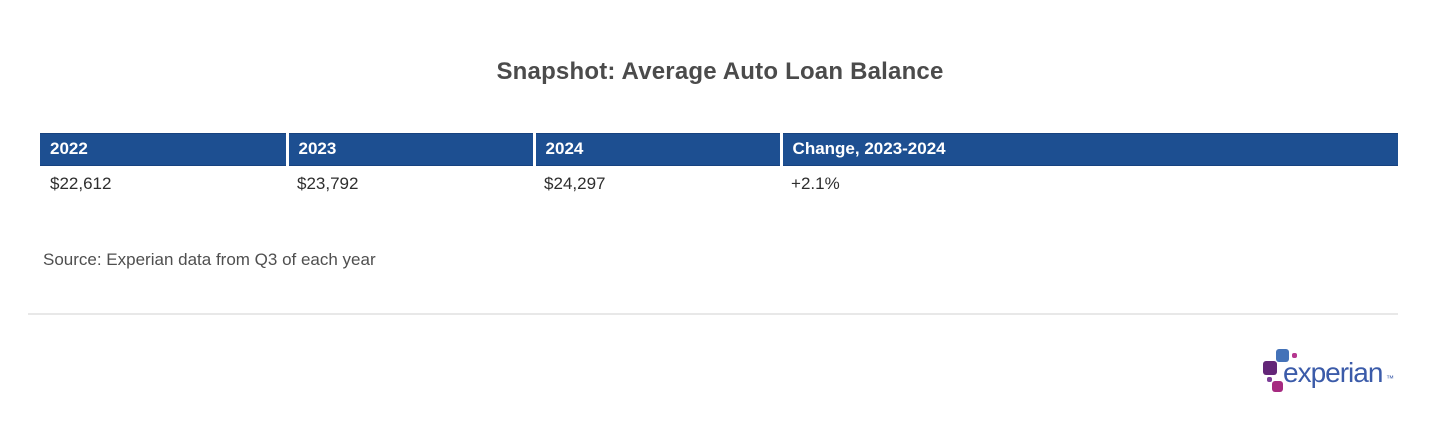 This screenshot has width=1440, height=429. Describe the element at coordinates (1089, 183) in the screenshot. I see `value-change: +2.1%` at that location.